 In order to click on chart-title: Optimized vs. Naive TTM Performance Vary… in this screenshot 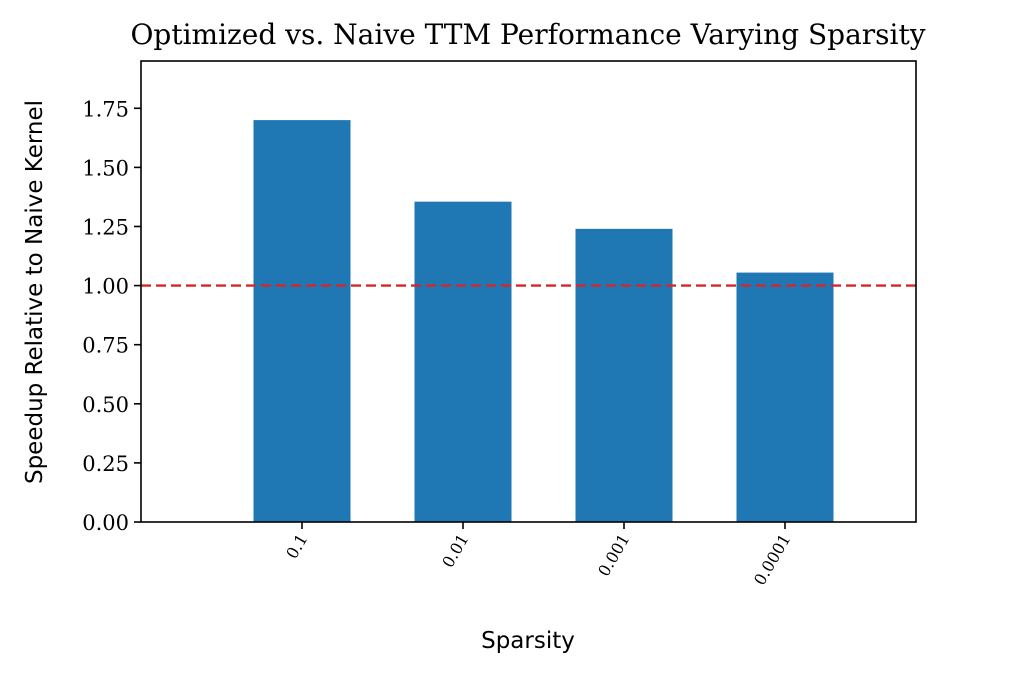, I will do `click(527, 34)`.